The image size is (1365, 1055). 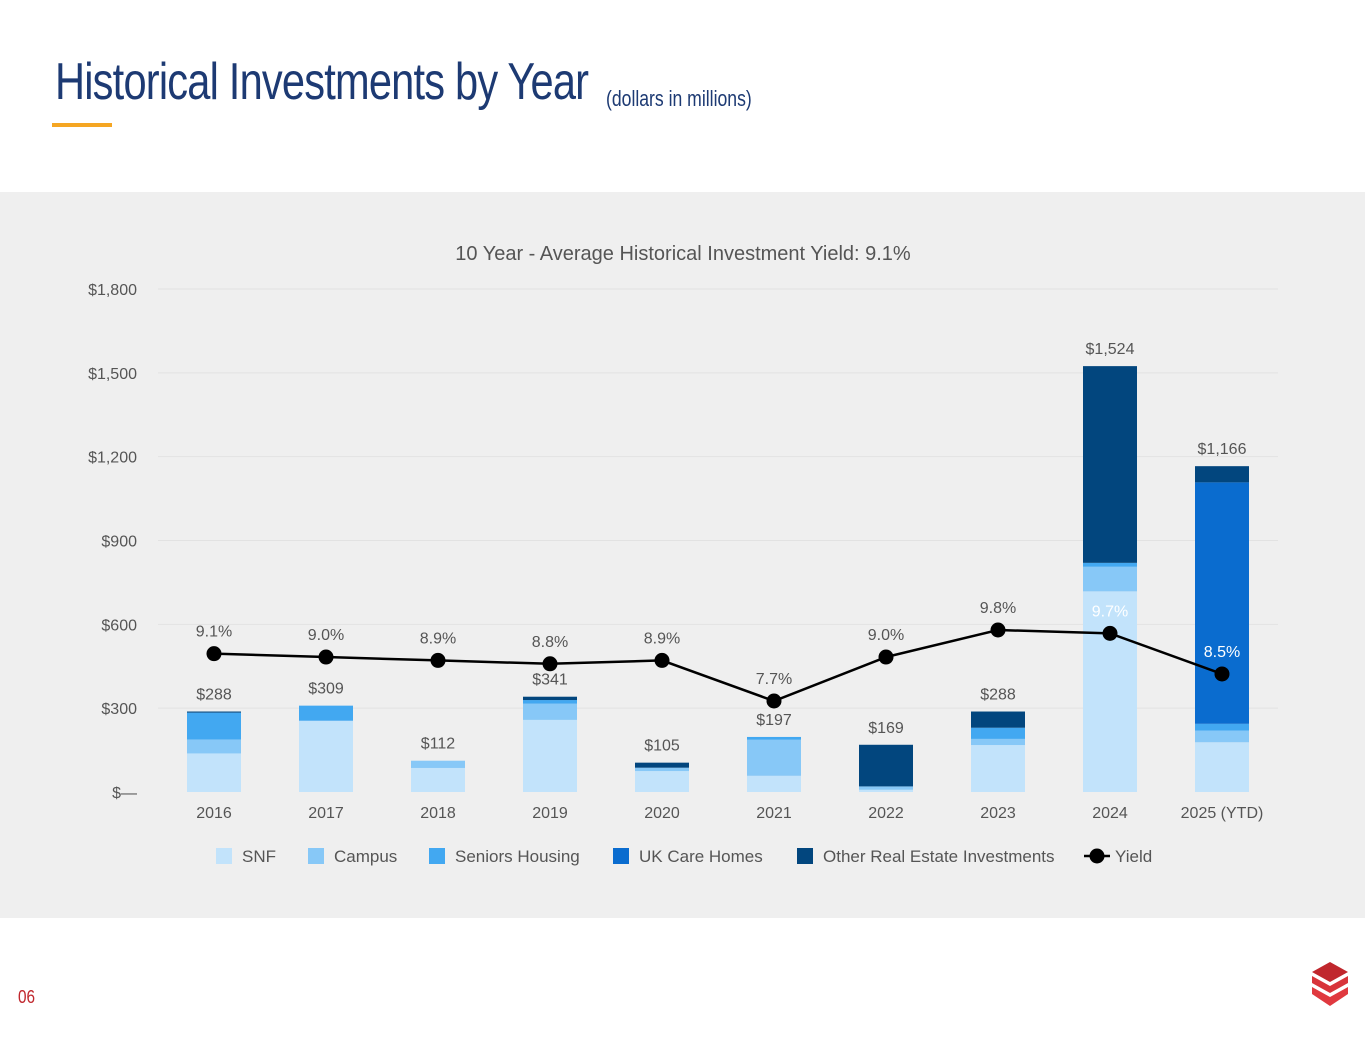 I want to click on y-tick-label: $1,800, so click(x=112, y=290).